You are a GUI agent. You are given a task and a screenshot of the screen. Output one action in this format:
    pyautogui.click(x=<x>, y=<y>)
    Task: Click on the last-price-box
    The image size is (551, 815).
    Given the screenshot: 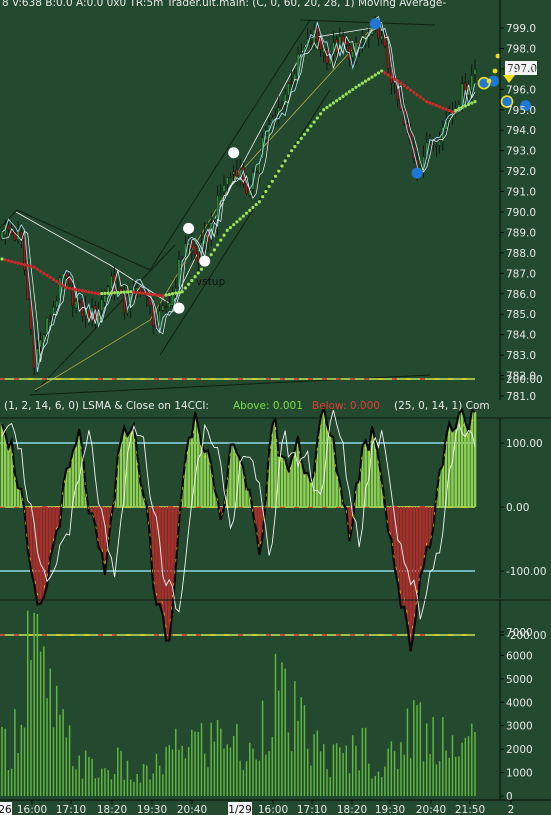 What is the action you would take?
    pyautogui.click(x=521, y=68)
    